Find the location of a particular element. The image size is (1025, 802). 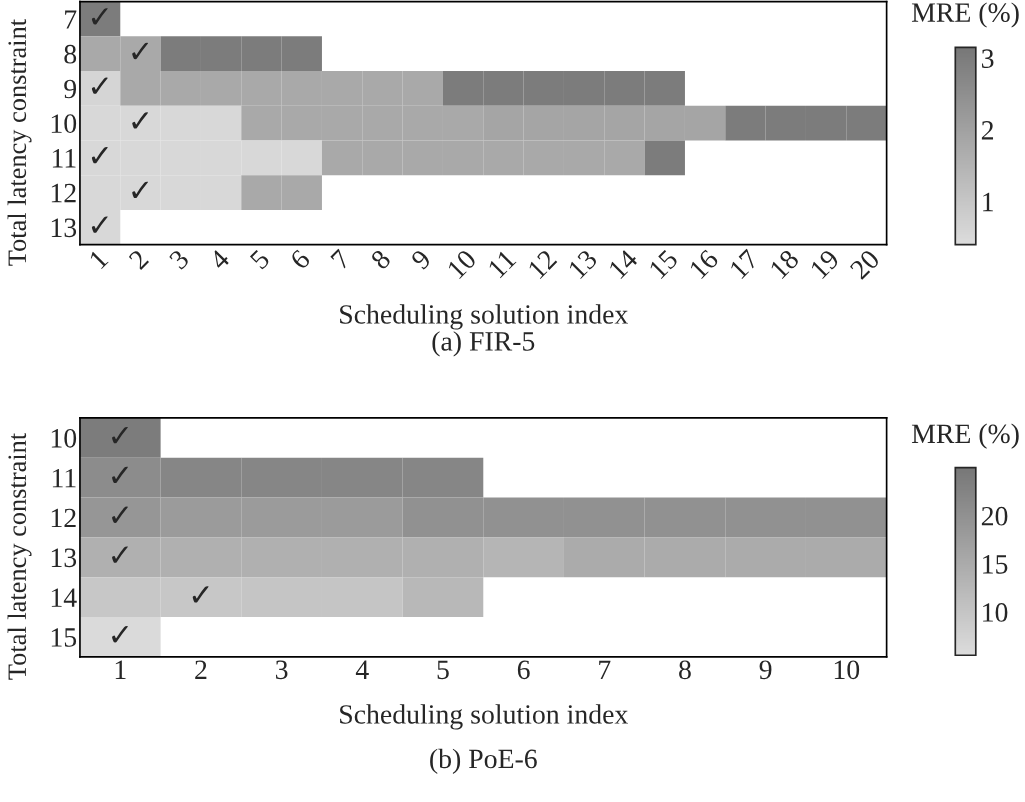

color-bar-label: 15 is located at coordinates (995, 564).